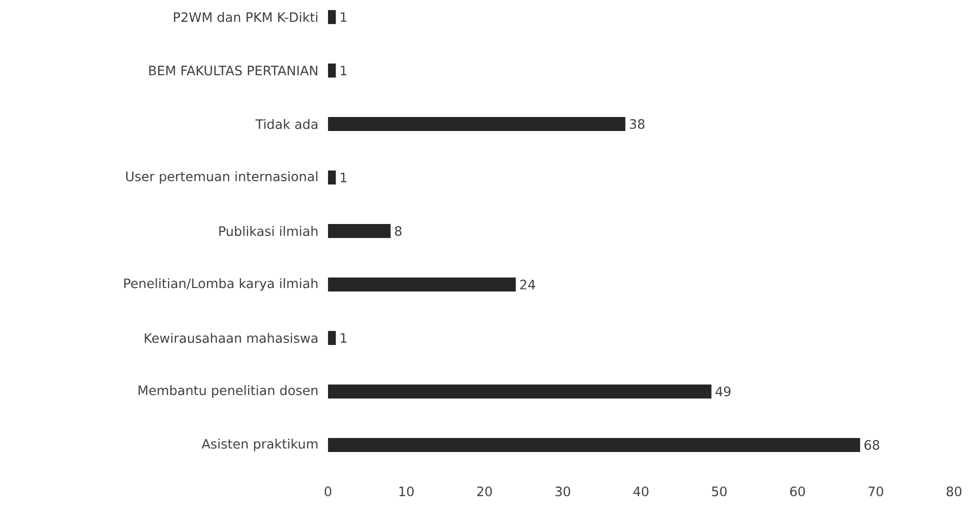  What do you see at coordinates (268, 231) in the screenshot?
I see `y-tick-label: Publikasi ilmiah` at bounding box center [268, 231].